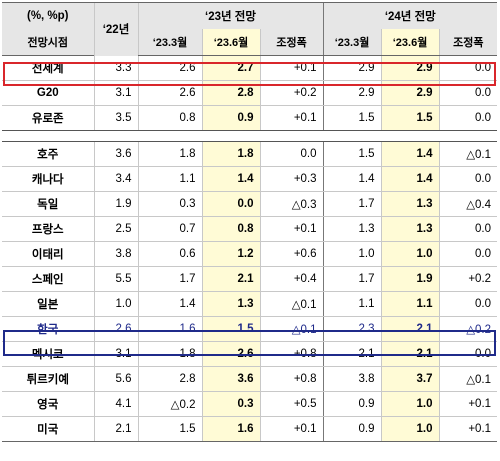 This screenshot has width=500, height=461. Describe the element at coordinates (48, 68) in the screenshot. I see `country-name: 전세계` at that location.